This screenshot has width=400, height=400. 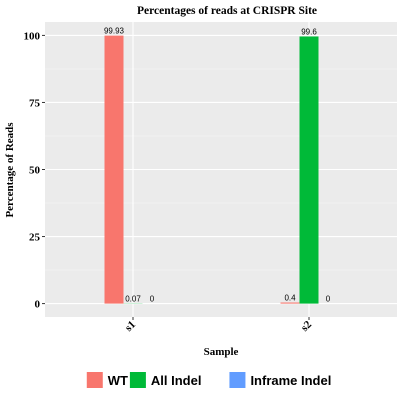 I want to click on bar-wt-s2, so click(x=290, y=303).